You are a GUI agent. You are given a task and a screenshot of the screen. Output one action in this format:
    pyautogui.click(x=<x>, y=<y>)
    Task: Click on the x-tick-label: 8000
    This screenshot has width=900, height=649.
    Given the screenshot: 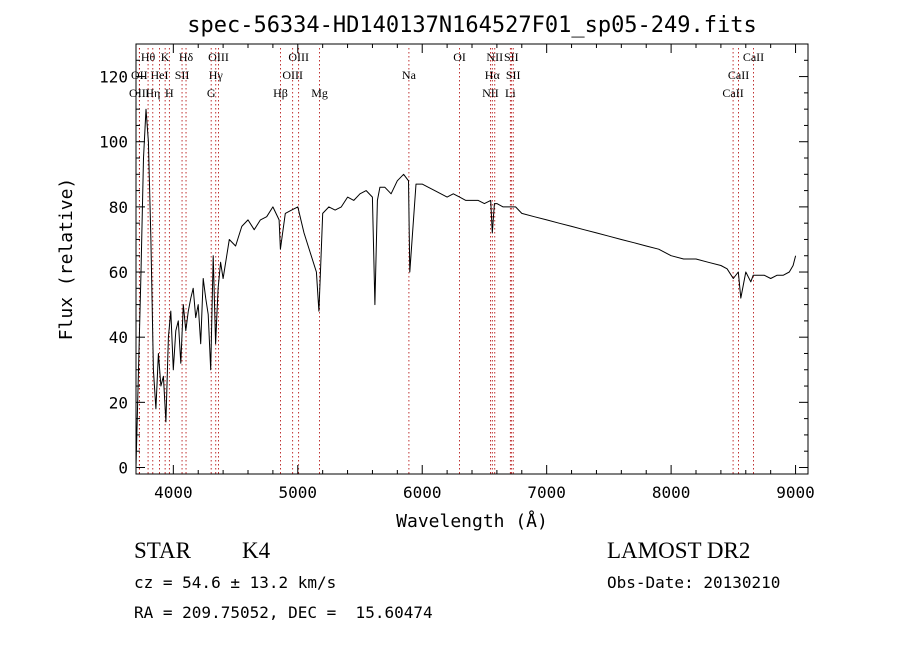 What is the action you would take?
    pyautogui.click(x=671, y=492)
    